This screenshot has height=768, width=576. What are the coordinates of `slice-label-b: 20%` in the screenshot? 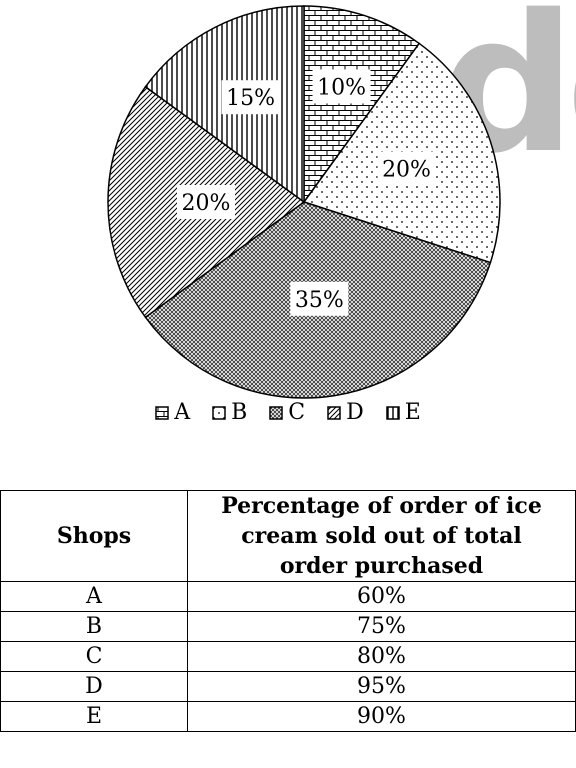 It's located at (406, 168).